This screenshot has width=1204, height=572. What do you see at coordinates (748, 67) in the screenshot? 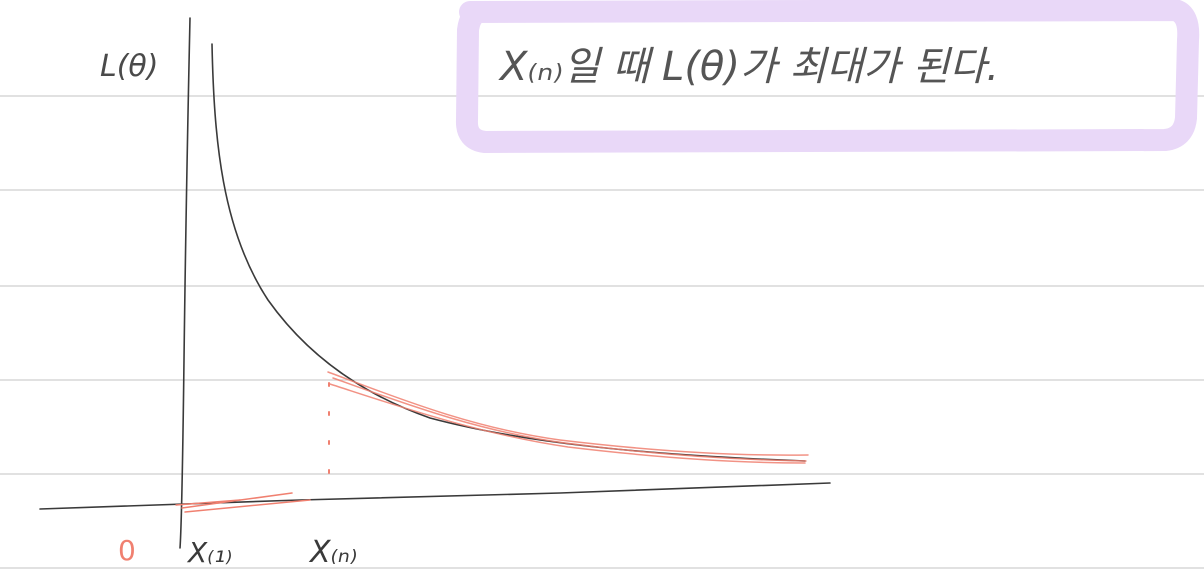
I see `highlight-text: X₍ₙ₎일 때 L(θ)가 최대가 된다.` at bounding box center [748, 67].